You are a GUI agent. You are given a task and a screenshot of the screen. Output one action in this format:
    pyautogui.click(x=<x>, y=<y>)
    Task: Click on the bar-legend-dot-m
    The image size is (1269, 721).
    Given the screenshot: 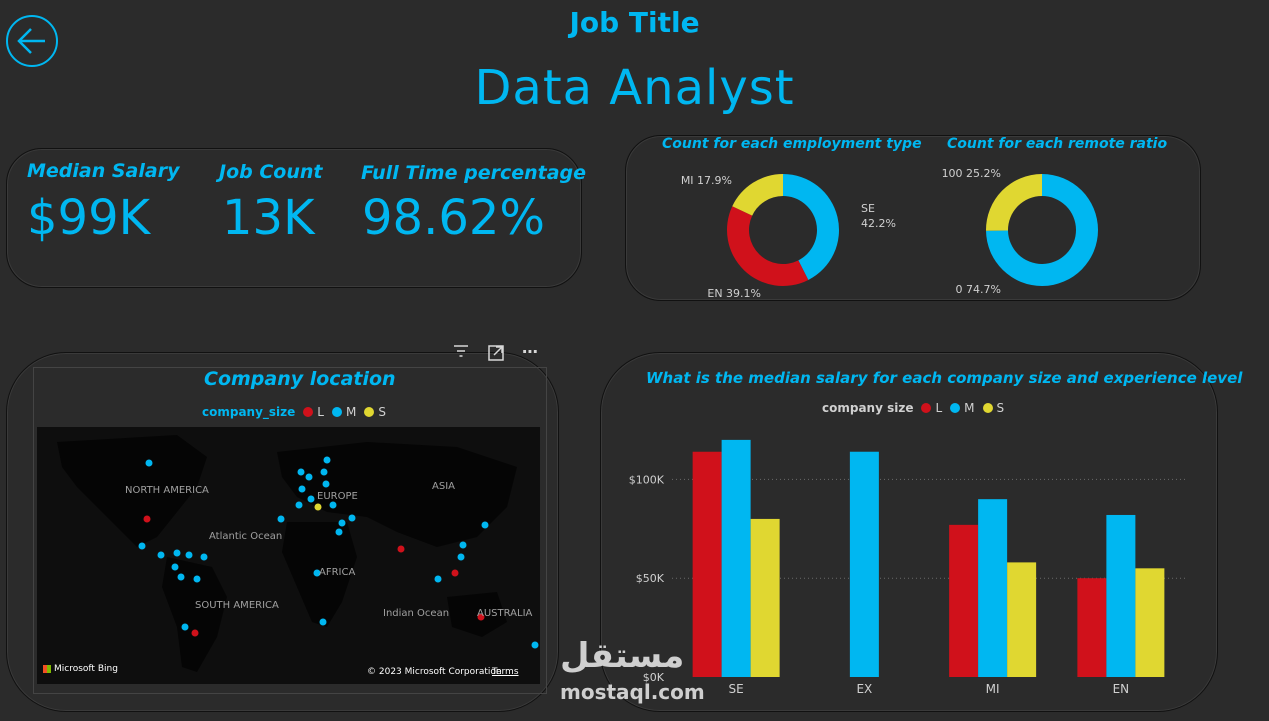 What is the action you would take?
    pyautogui.click(x=955, y=408)
    